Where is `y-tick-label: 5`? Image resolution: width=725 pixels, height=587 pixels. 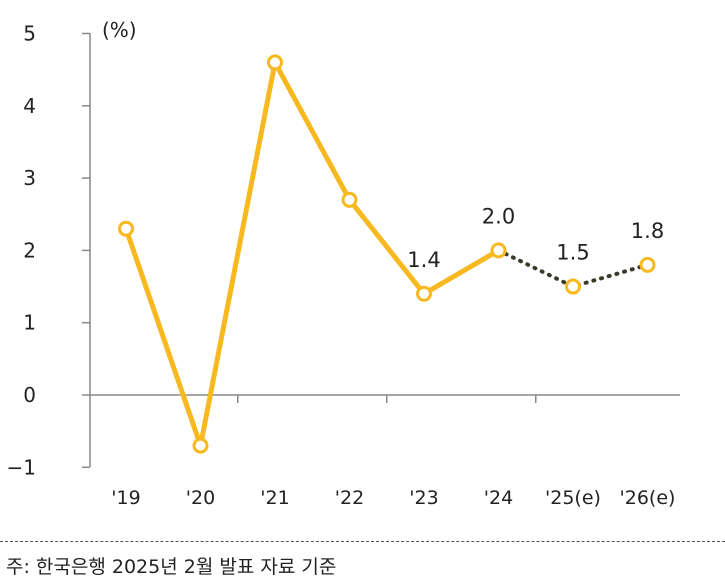
y-tick-label: 5 is located at coordinates (29, 34).